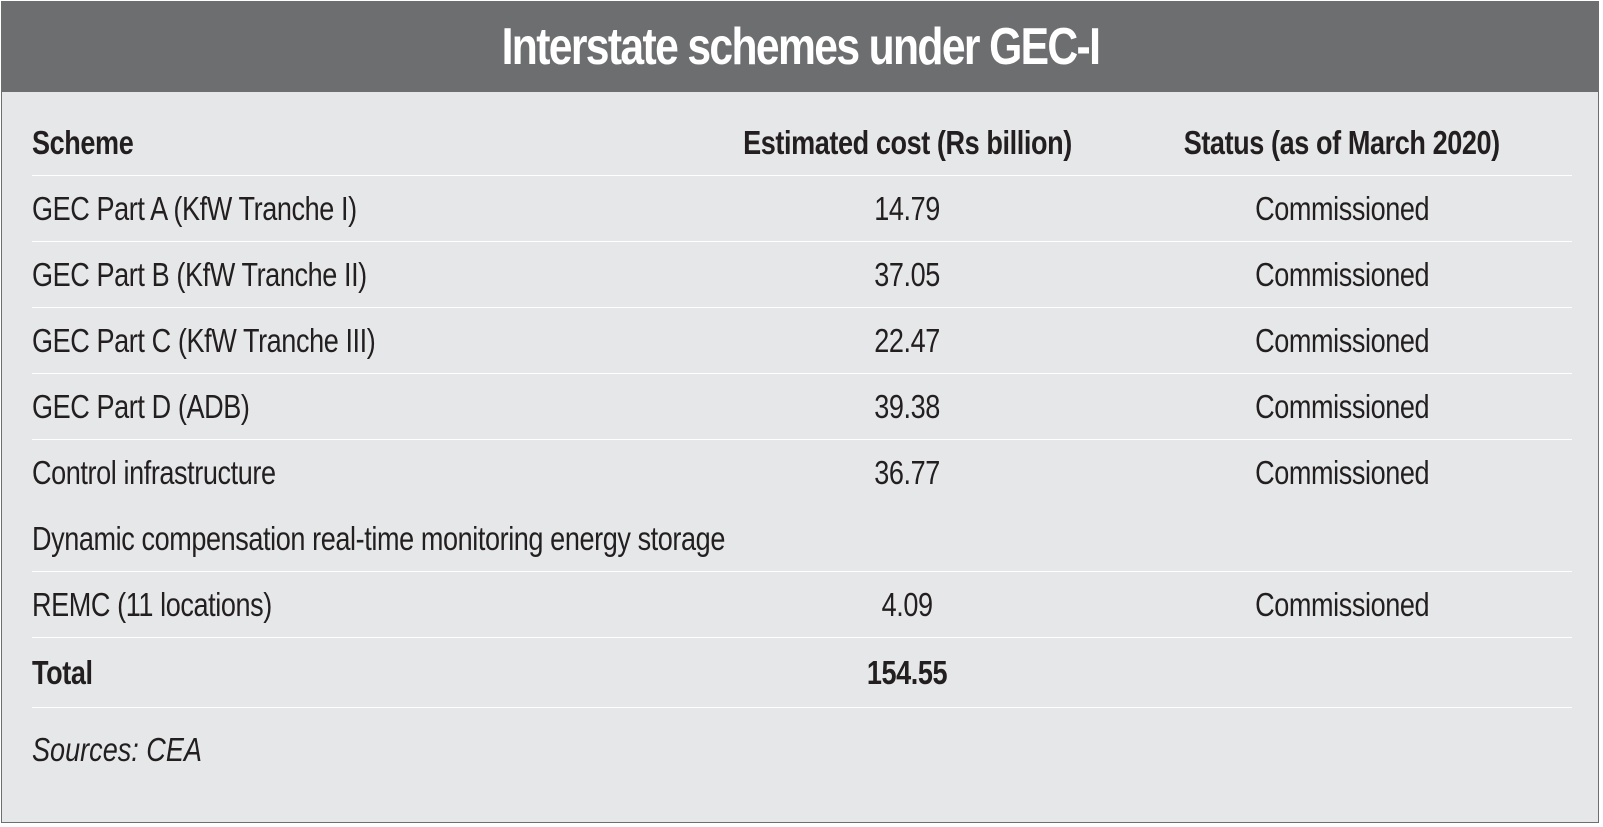 Image resolution: width=1603 pixels, height=827 pixels. Describe the element at coordinates (199, 274) in the screenshot. I see `cell-scheme: GEC Part B (KfW Tranche II)` at that location.